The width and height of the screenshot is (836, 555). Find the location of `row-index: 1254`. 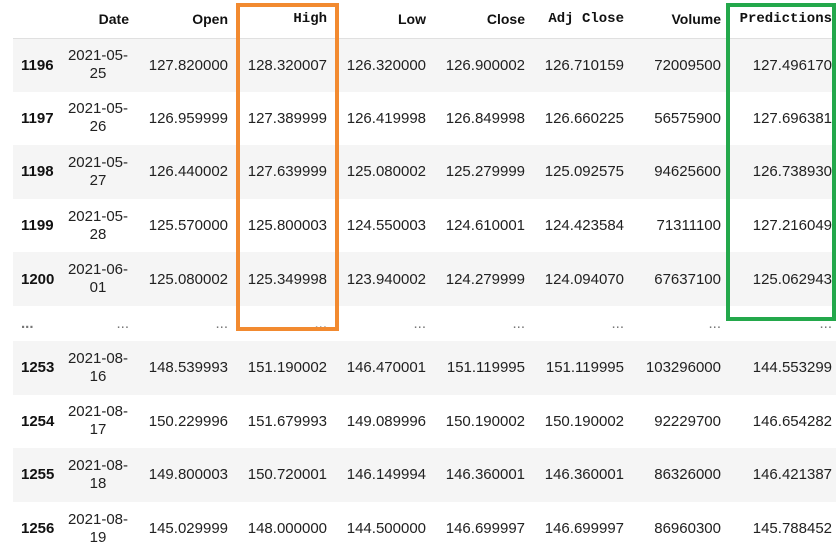

row-index: 1254 is located at coordinates (38, 421).